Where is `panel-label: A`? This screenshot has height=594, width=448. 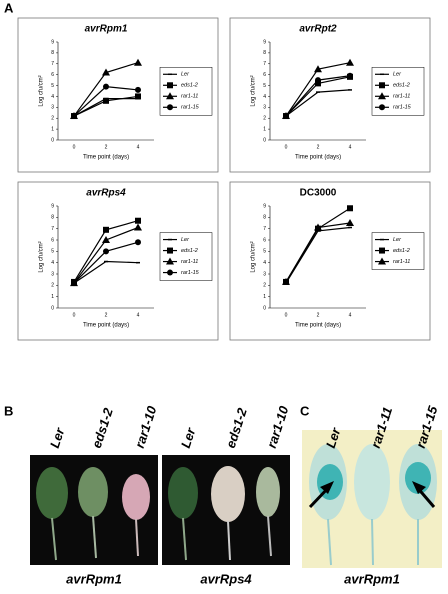 panel-label: A is located at coordinates (9, 7).